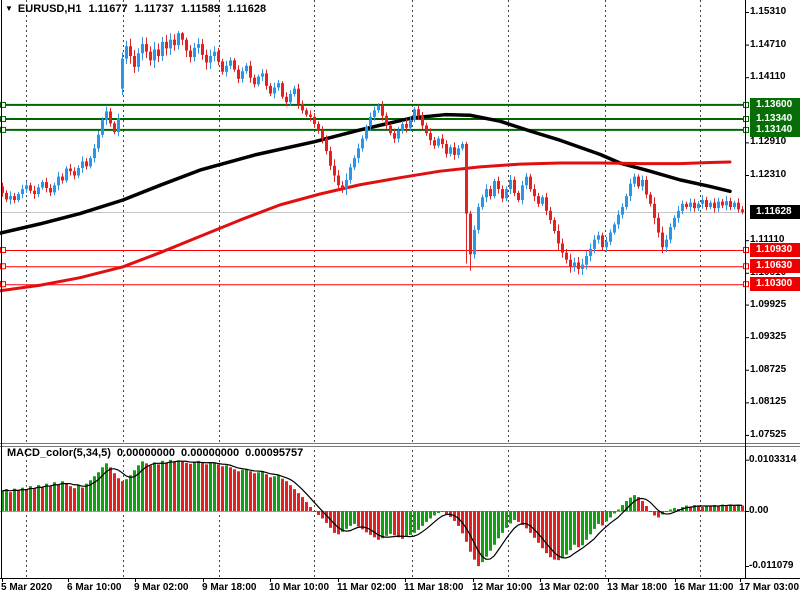 The width and height of the screenshot is (800, 600). Describe the element at coordinates (768, 44) in the screenshot. I see `price-tick-label: 1.14710` at that location.